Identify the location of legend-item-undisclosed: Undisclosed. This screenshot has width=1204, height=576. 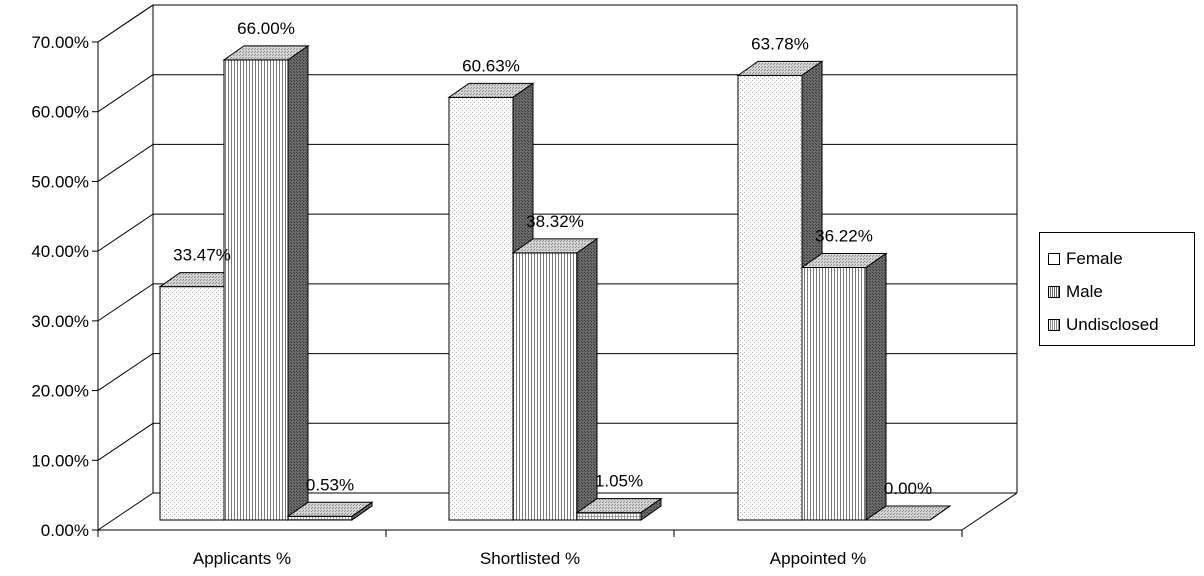
(1117, 324).